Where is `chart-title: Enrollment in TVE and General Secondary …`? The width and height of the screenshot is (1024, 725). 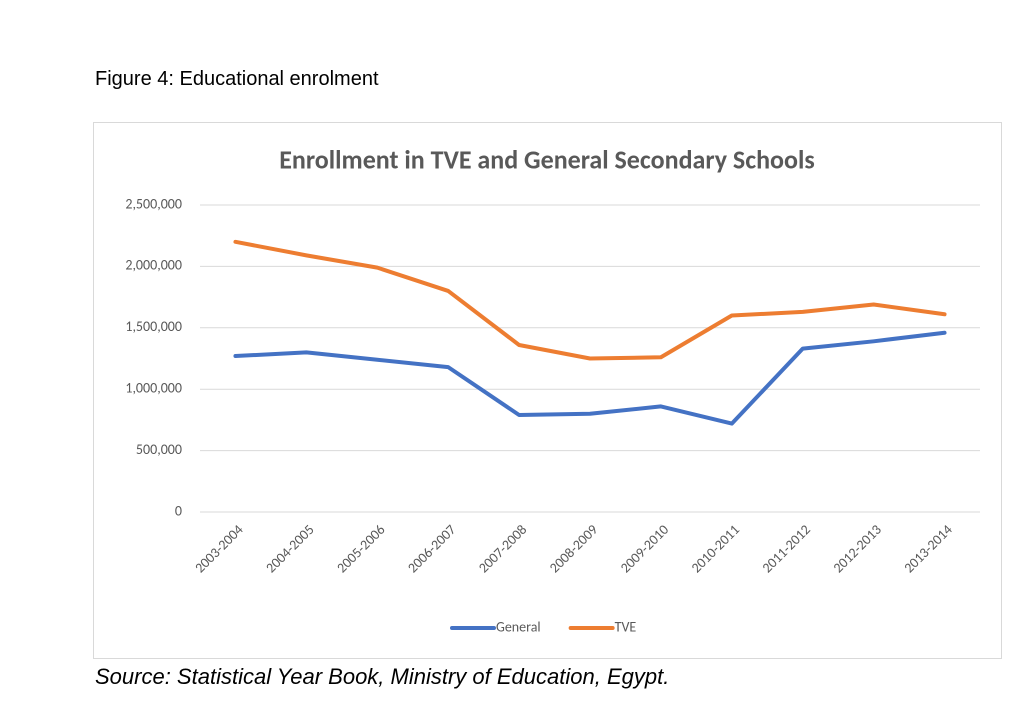 chart-title: Enrollment in TVE and General Secondary … is located at coordinates (547, 159).